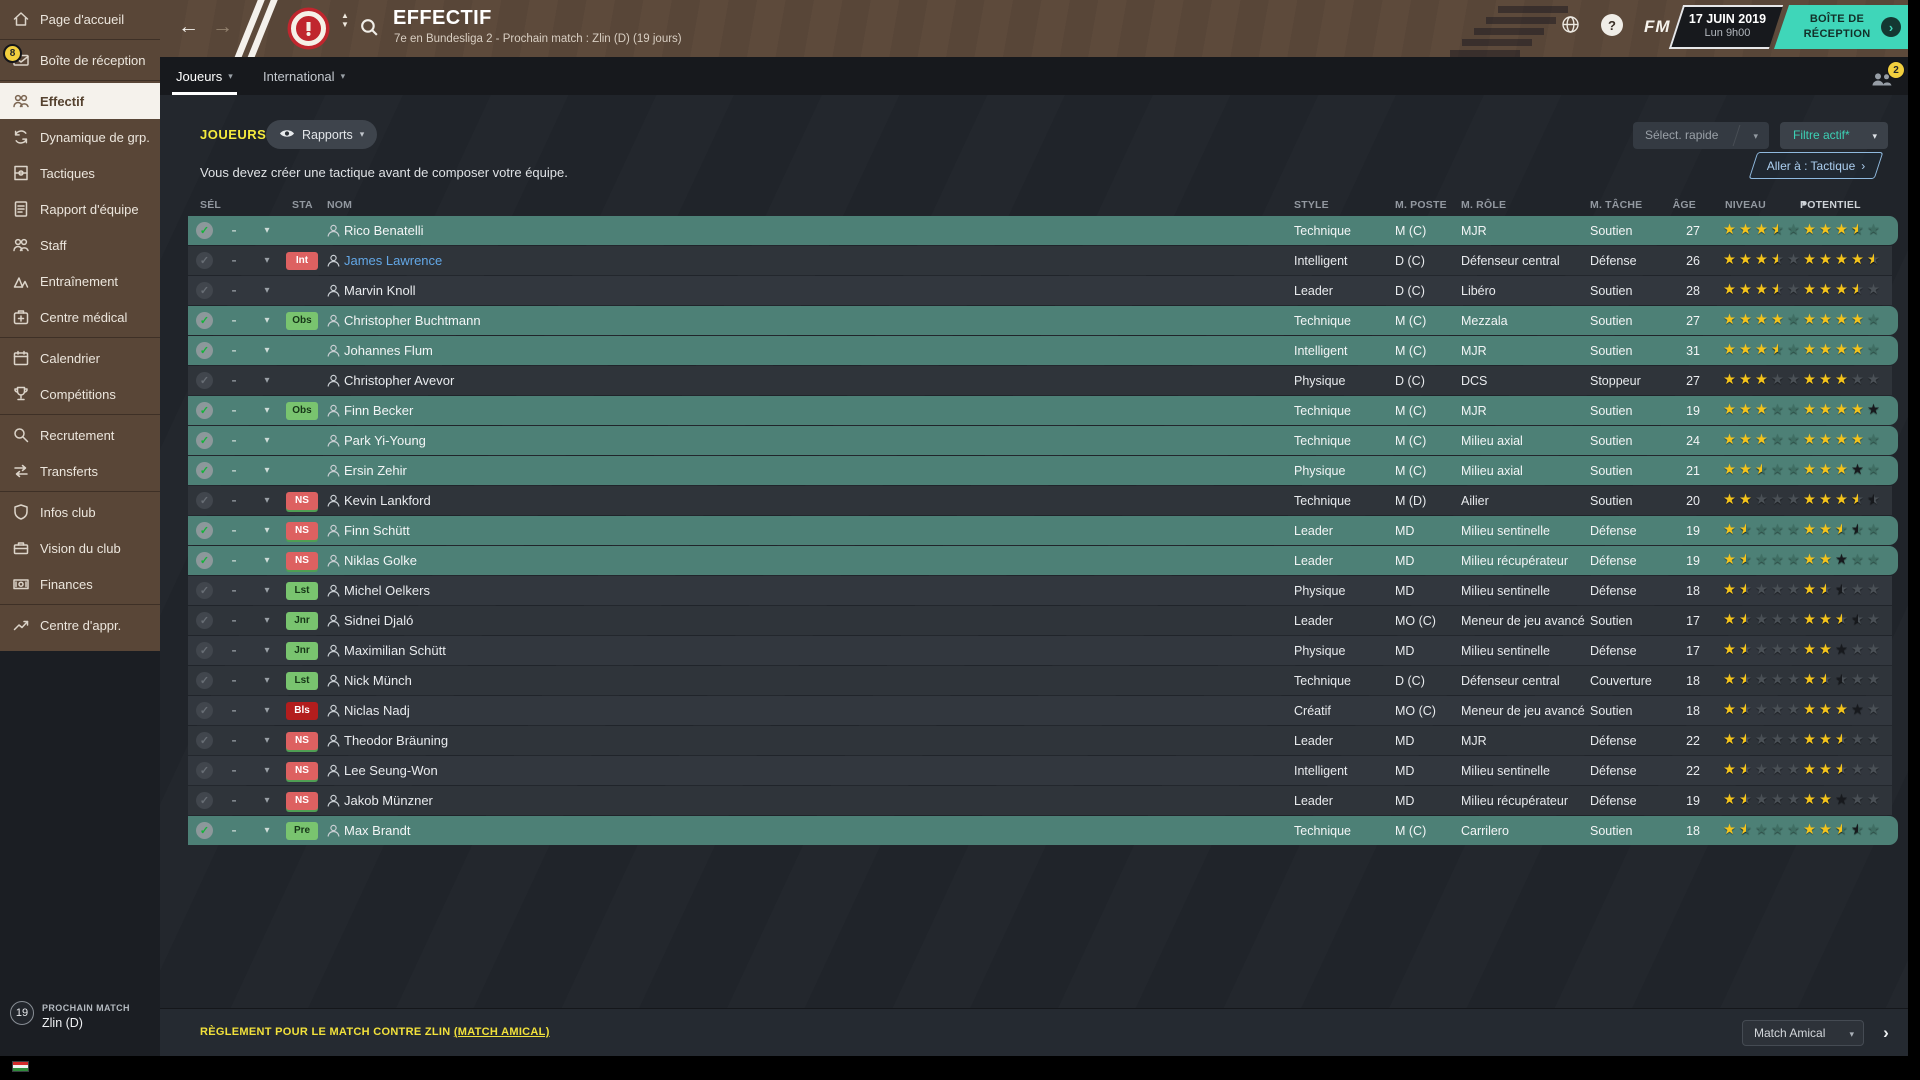  Describe the element at coordinates (1816, 165) in the screenshot. I see `goto-tactics-button: Aller à : Tactique ›` at that location.